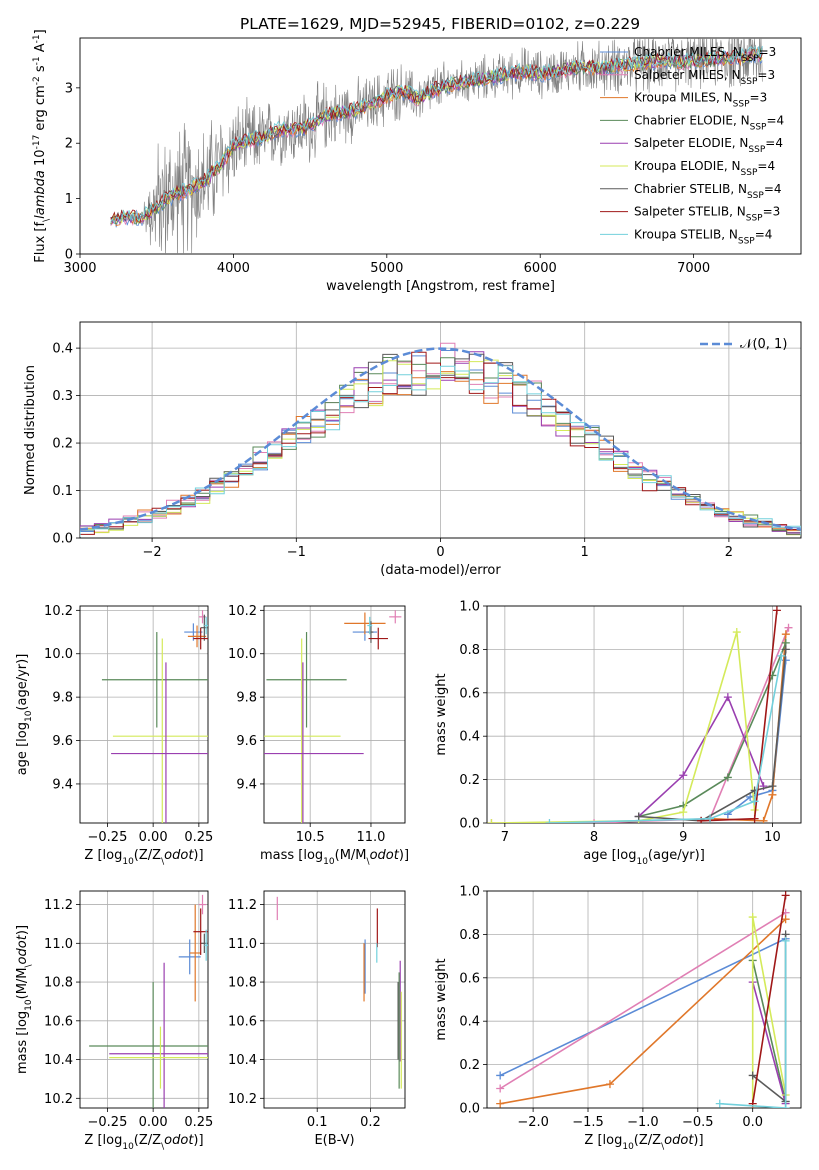  Describe the element at coordinates (242, 905) in the screenshot. I see `y-tick-label: 11.2` at that location.